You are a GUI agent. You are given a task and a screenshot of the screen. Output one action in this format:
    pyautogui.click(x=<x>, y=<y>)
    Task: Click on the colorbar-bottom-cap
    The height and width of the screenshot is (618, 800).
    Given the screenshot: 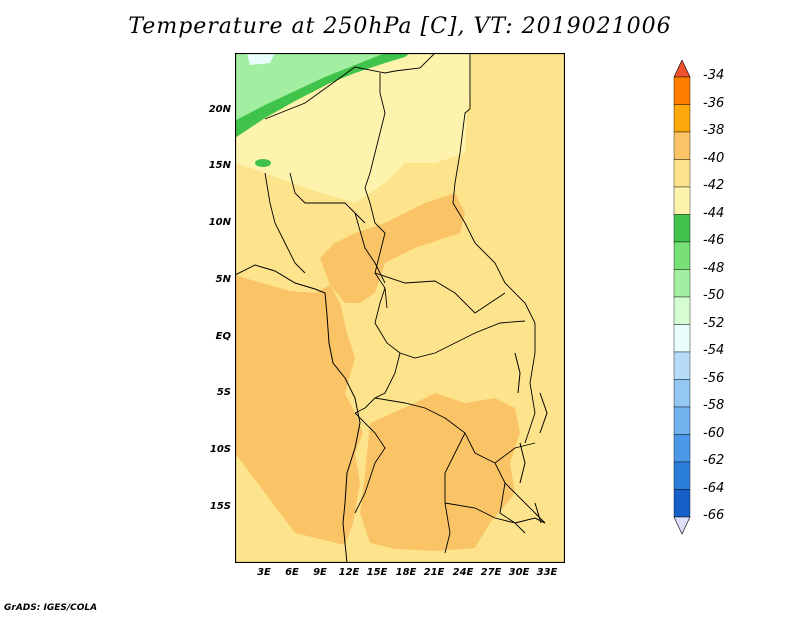 What is the action you would take?
    pyautogui.click(x=682, y=525)
    